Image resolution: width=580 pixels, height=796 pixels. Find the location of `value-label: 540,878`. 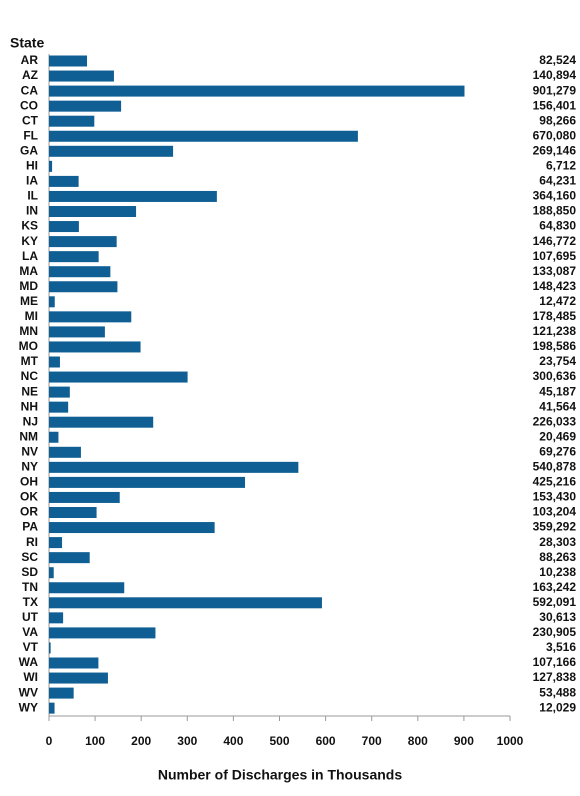

value-label: 540,878 is located at coordinates (555, 467).